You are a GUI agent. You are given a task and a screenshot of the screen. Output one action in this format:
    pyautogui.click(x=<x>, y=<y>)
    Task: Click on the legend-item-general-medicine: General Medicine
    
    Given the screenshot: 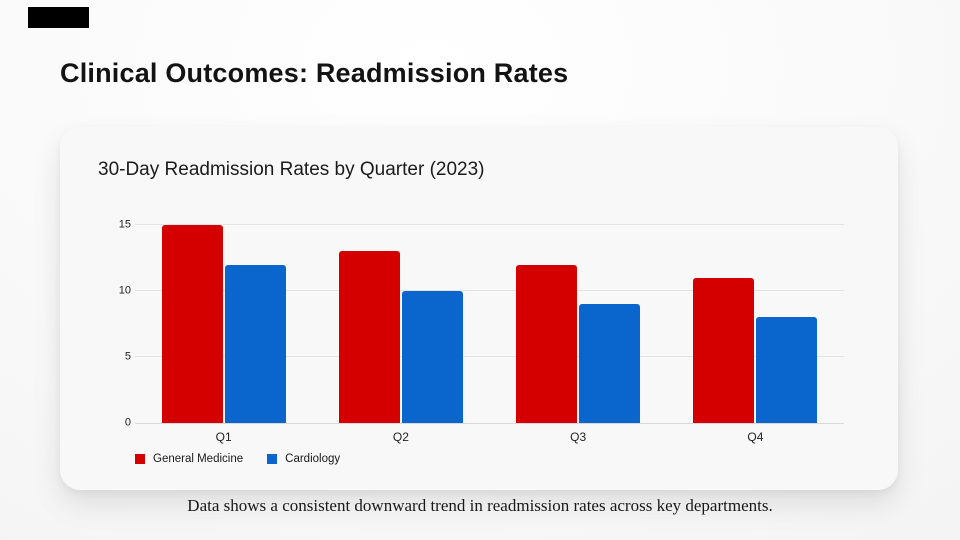 What is the action you would take?
    pyautogui.click(x=189, y=459)
    